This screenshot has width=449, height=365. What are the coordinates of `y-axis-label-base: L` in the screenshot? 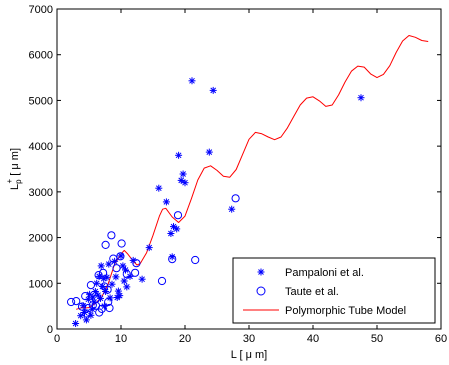 It's located at (15, 187).